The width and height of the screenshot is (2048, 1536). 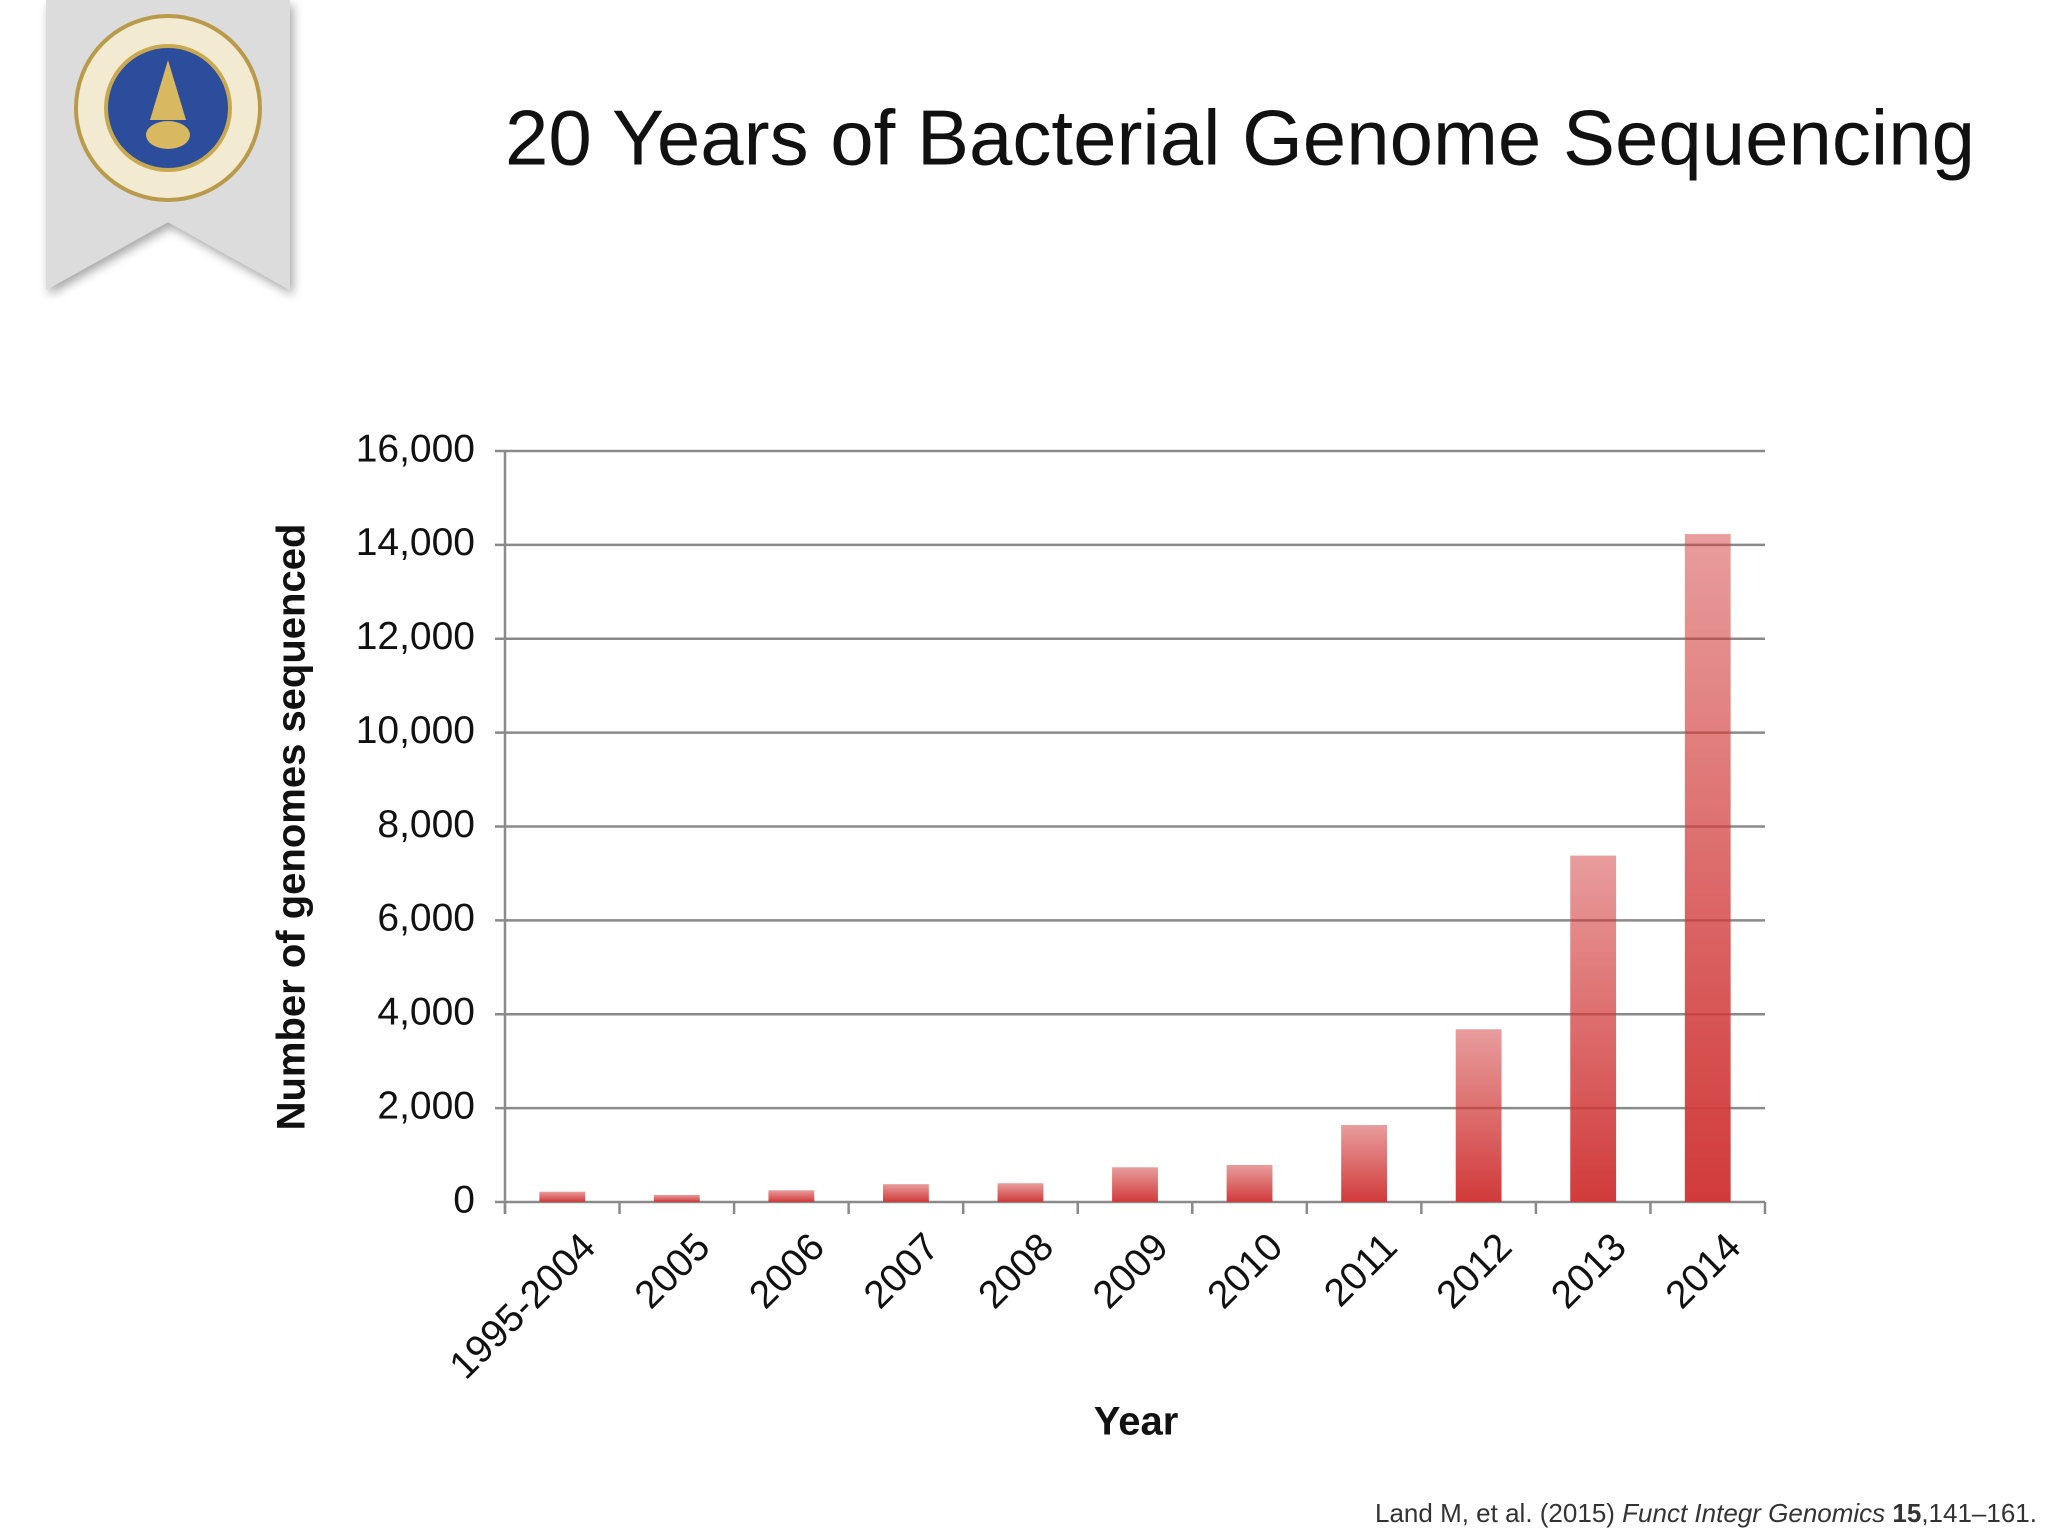 I want to click on y-tick-label: 12,000, so click(x=415, y=636).